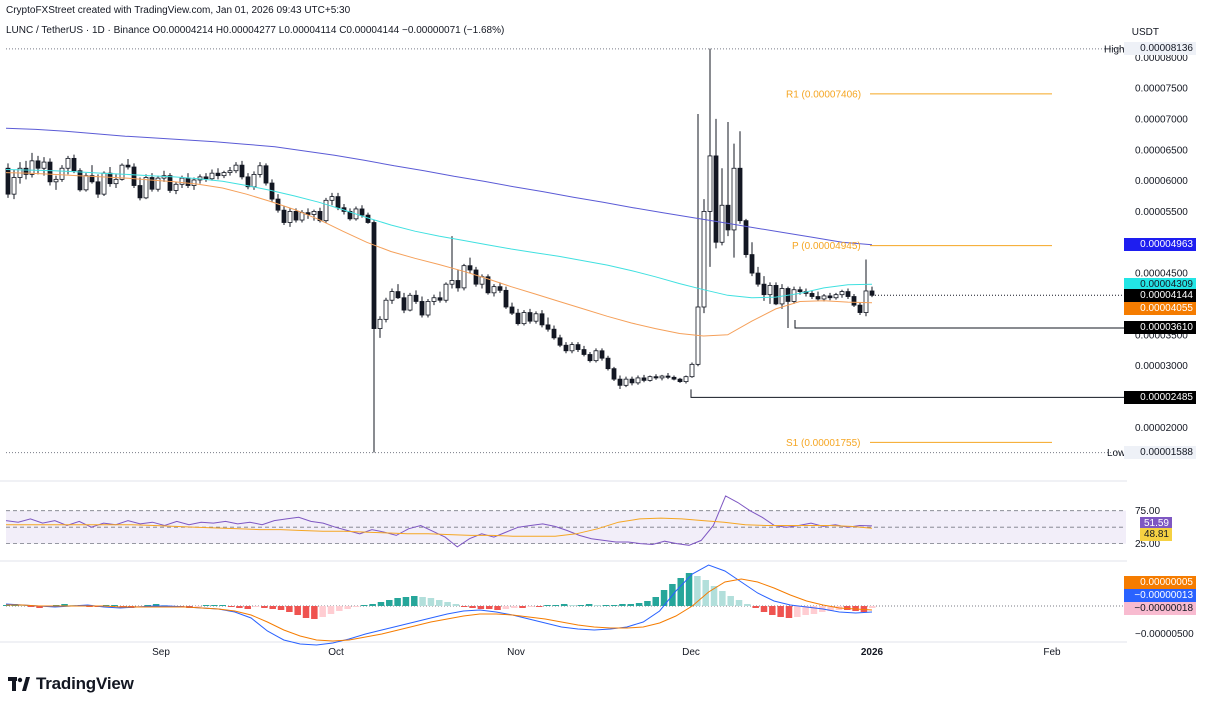  Describe the element at coordinates (1160, 608) in the screenshot. I see `macd-value-tag: −0.00000018` at that location.